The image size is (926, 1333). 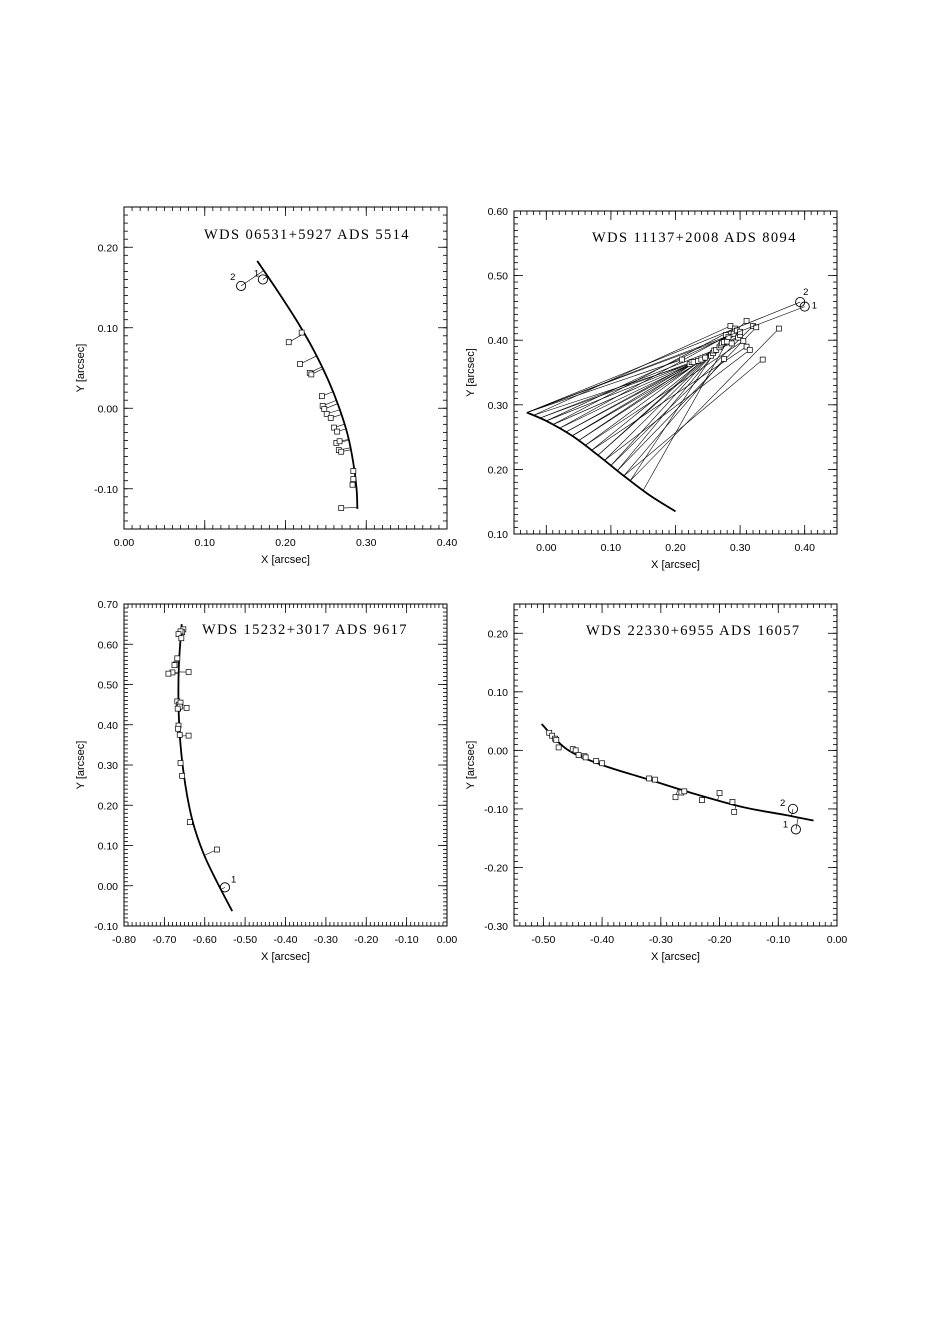 What do you see at coordinates (611, 548) in the screenshot?
I see `x-tick-label: 0.10` at bounding box center [611, 548].